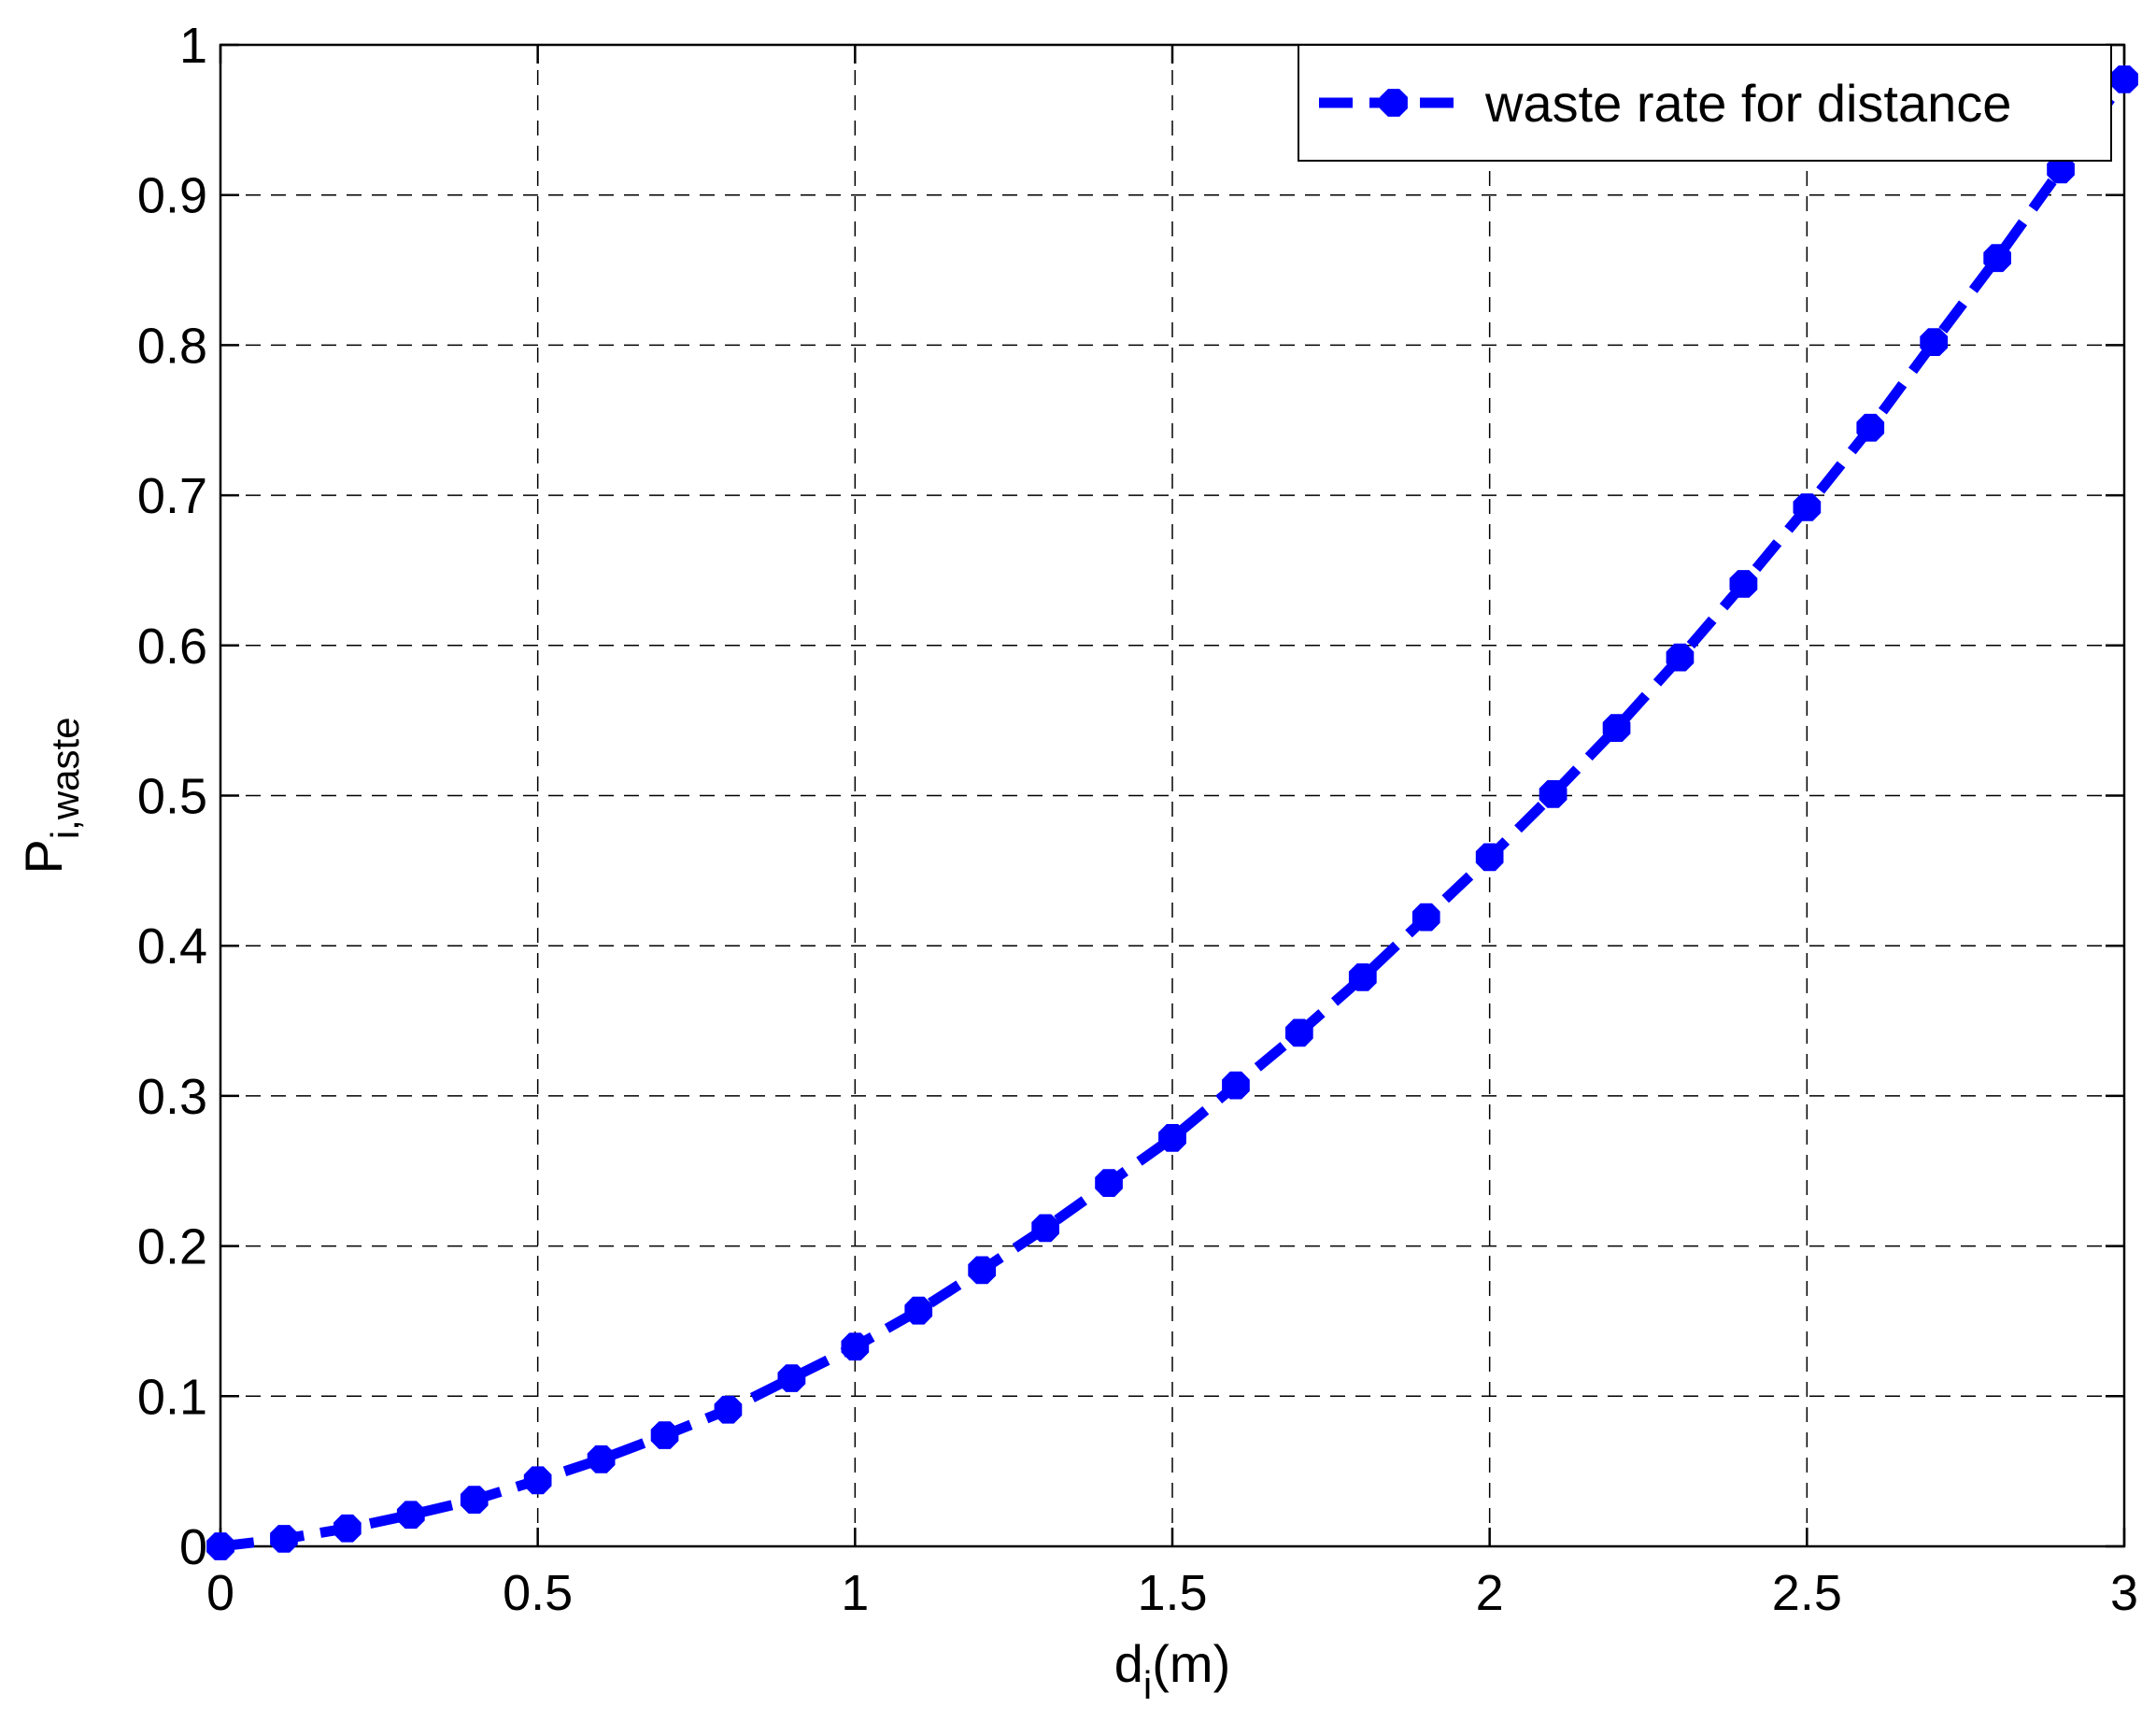 The image size is (2156, 1722). What do you see at coordinates (1807, 1593) in the screenshot?
I see `x-tick-label: 2.5` at bounding box center [1807, 1593].